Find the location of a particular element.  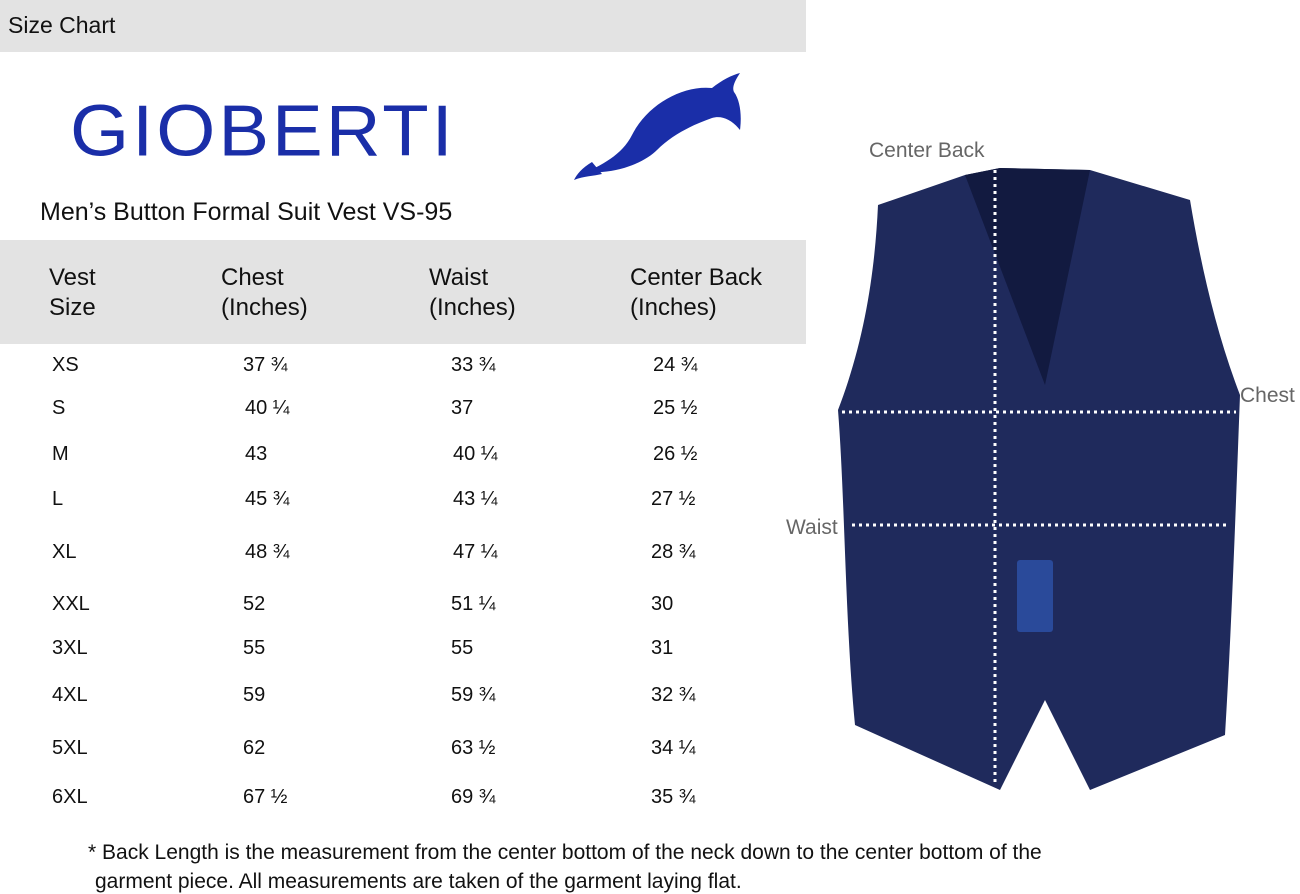

center-back-cell: 35 ¾ is located at coordinates (673, 797).